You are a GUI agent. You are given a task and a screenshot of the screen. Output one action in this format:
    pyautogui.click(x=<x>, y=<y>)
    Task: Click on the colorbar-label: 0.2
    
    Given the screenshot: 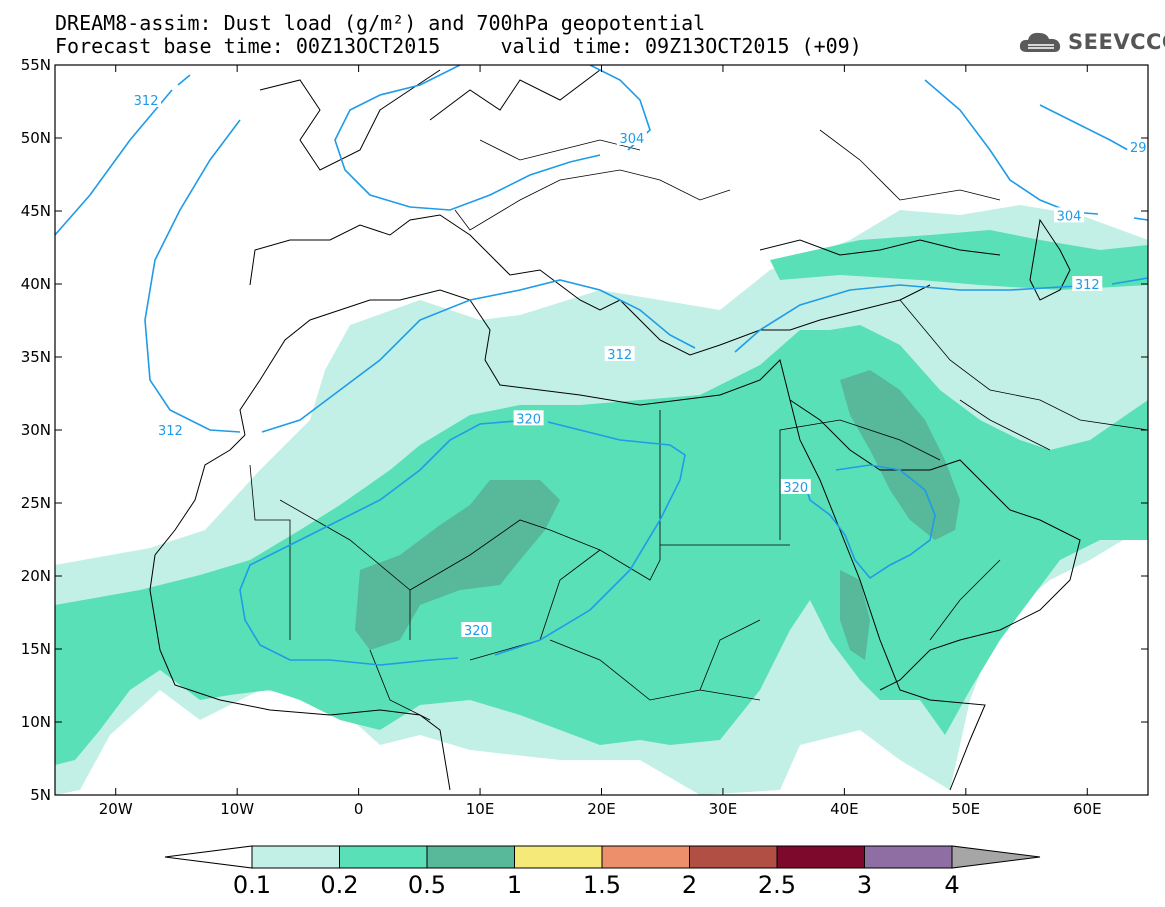 What is the action you would take?
    pyautogui.click(x=339, y=885)
    